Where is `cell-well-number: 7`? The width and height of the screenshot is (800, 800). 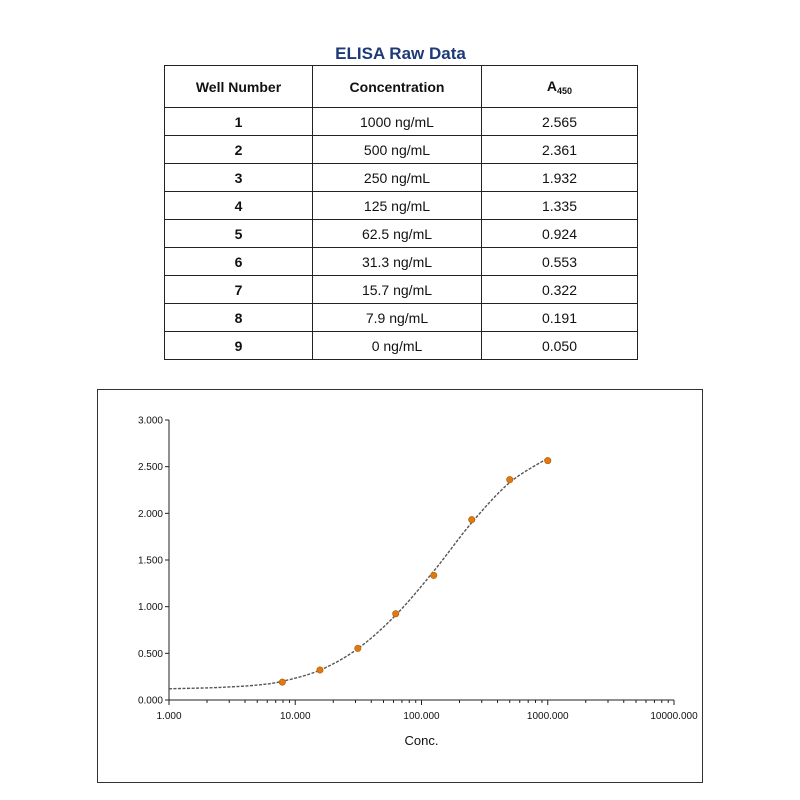 cell-well-number: 7 is located at coordinates (238, 289).